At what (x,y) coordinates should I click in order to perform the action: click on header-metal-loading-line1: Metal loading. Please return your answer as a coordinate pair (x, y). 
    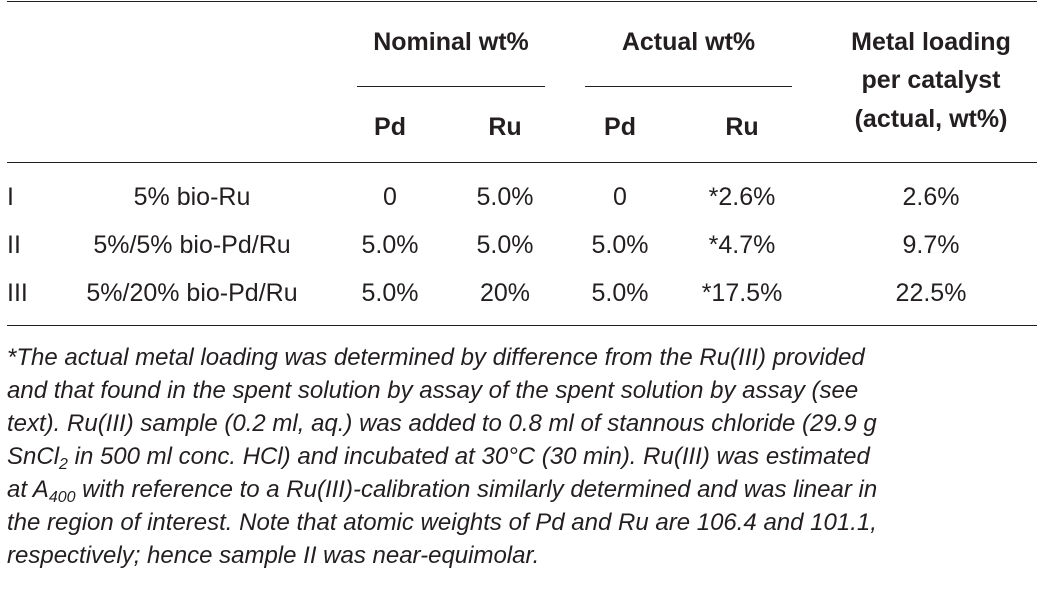
    Looking at the image, I should click on (931, 42).